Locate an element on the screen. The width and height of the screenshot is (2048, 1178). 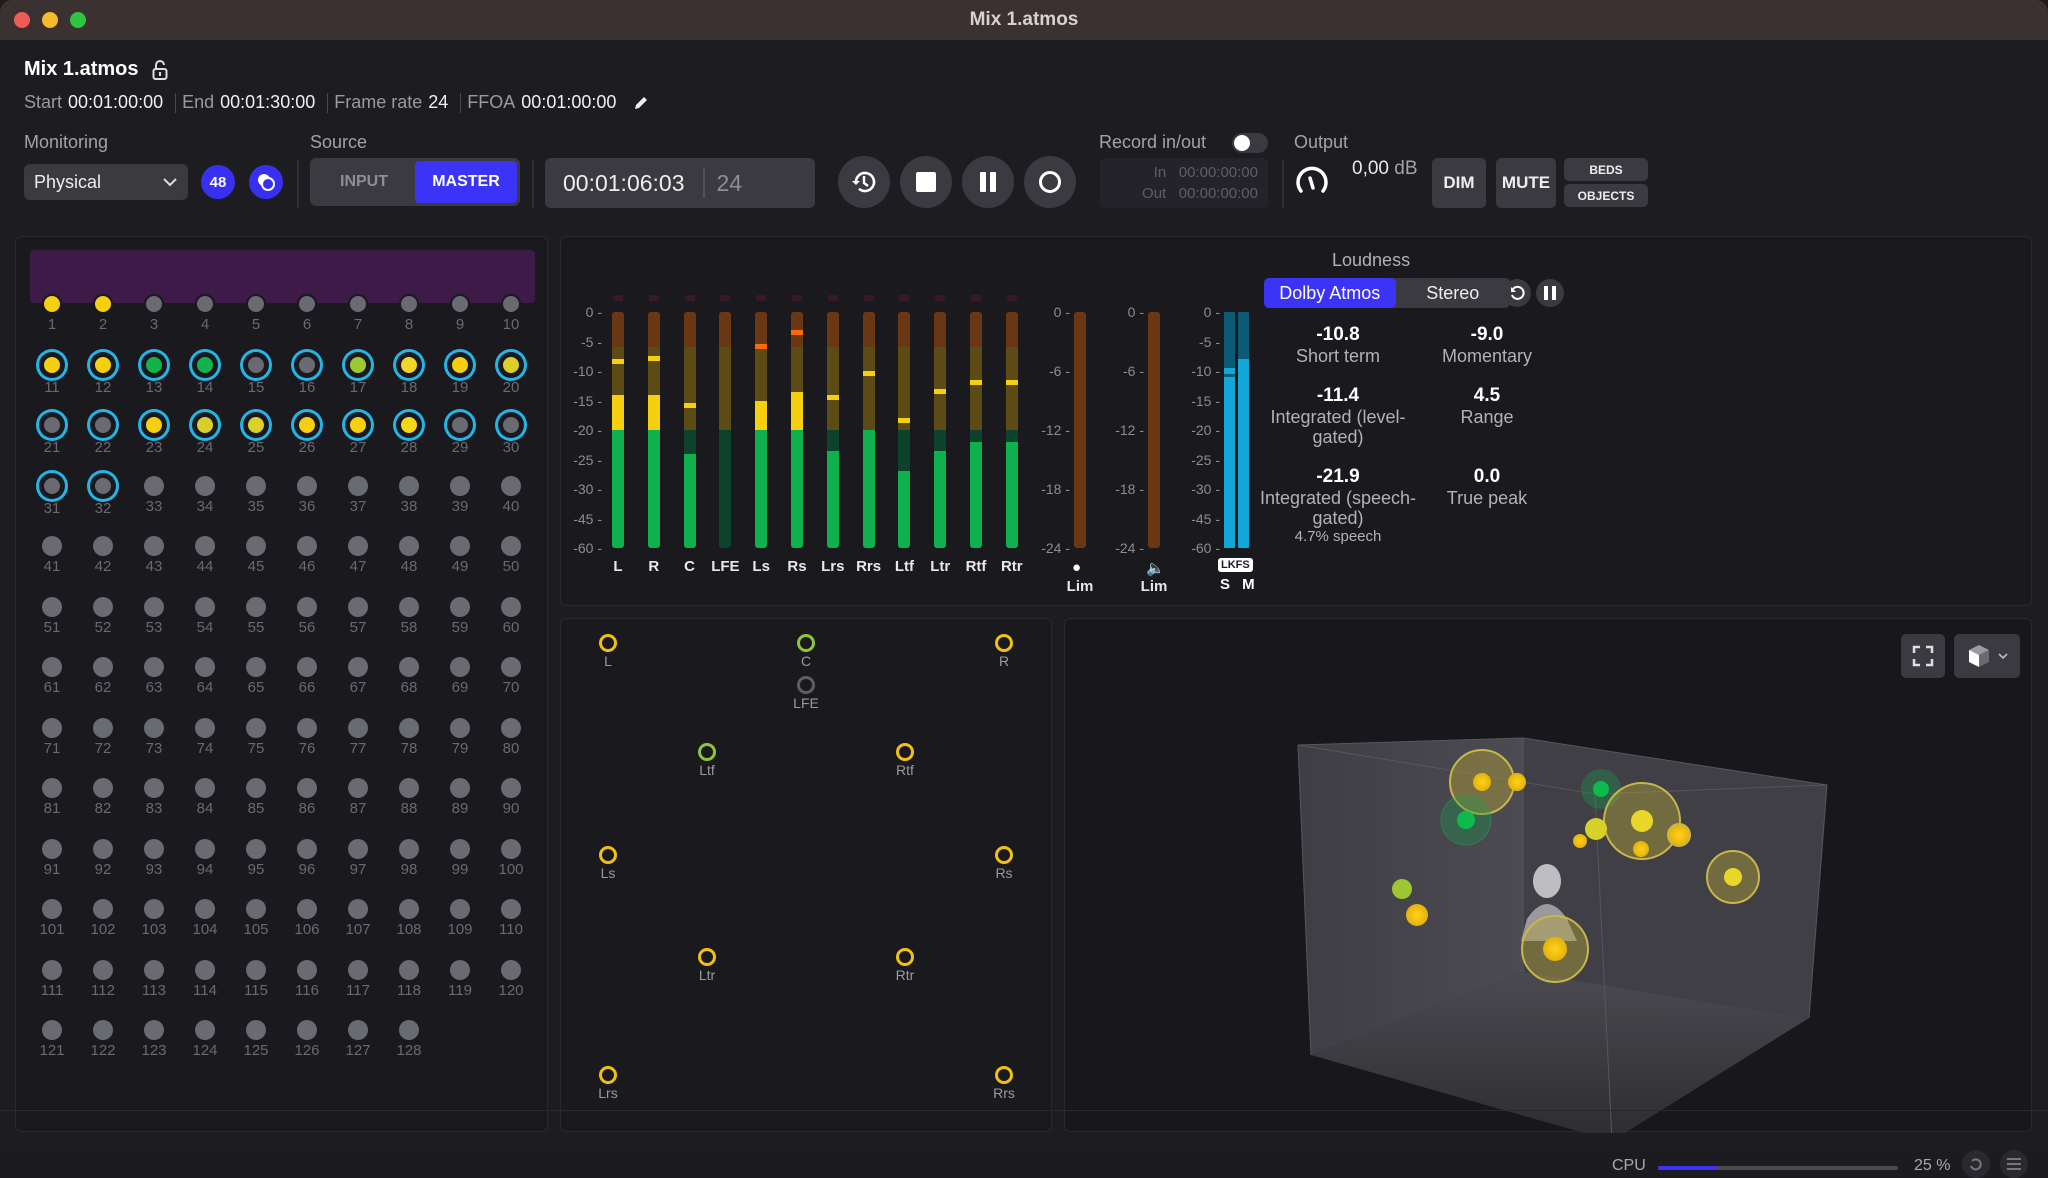
object-57: 57 is located at coordinates (358, 616).